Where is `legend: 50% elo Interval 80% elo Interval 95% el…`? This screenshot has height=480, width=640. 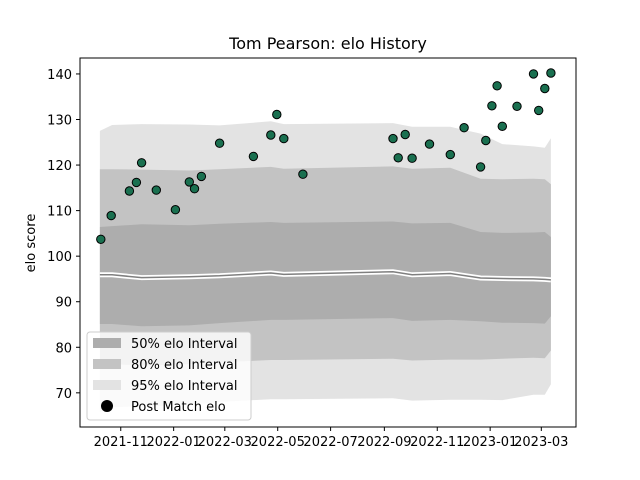
legend: 50% elo Interval 80% elo Interval 95% el… is located at coordinates (169, 376).